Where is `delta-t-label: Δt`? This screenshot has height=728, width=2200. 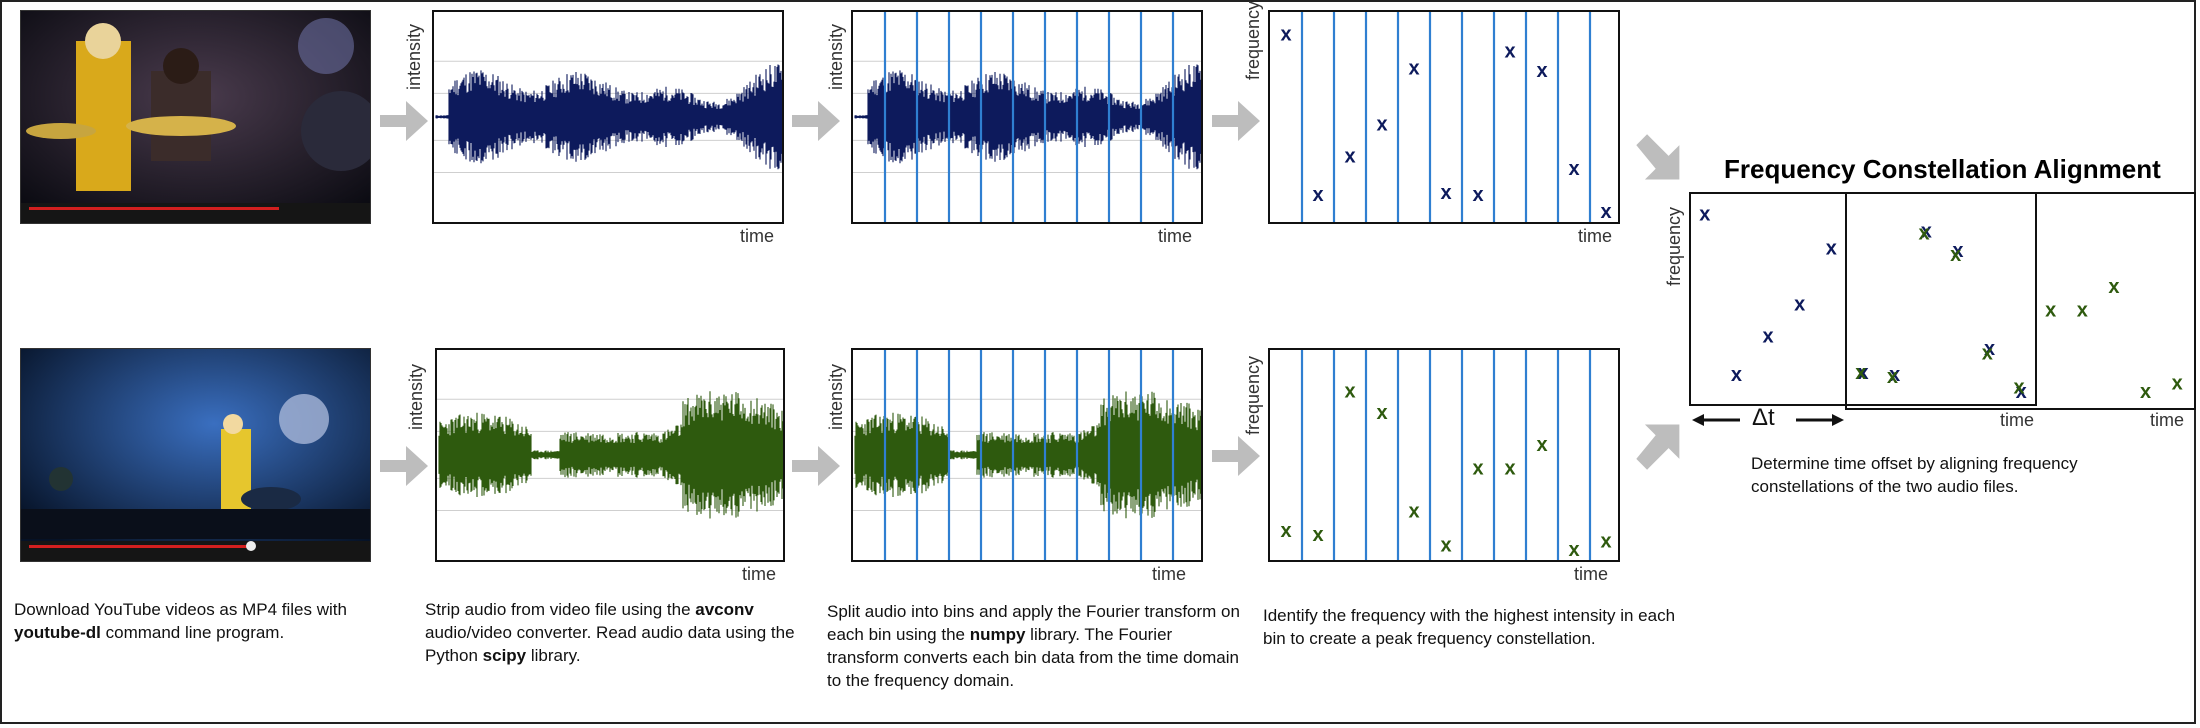 delta-t-label: Δt is located at coordinates (1763, 417).